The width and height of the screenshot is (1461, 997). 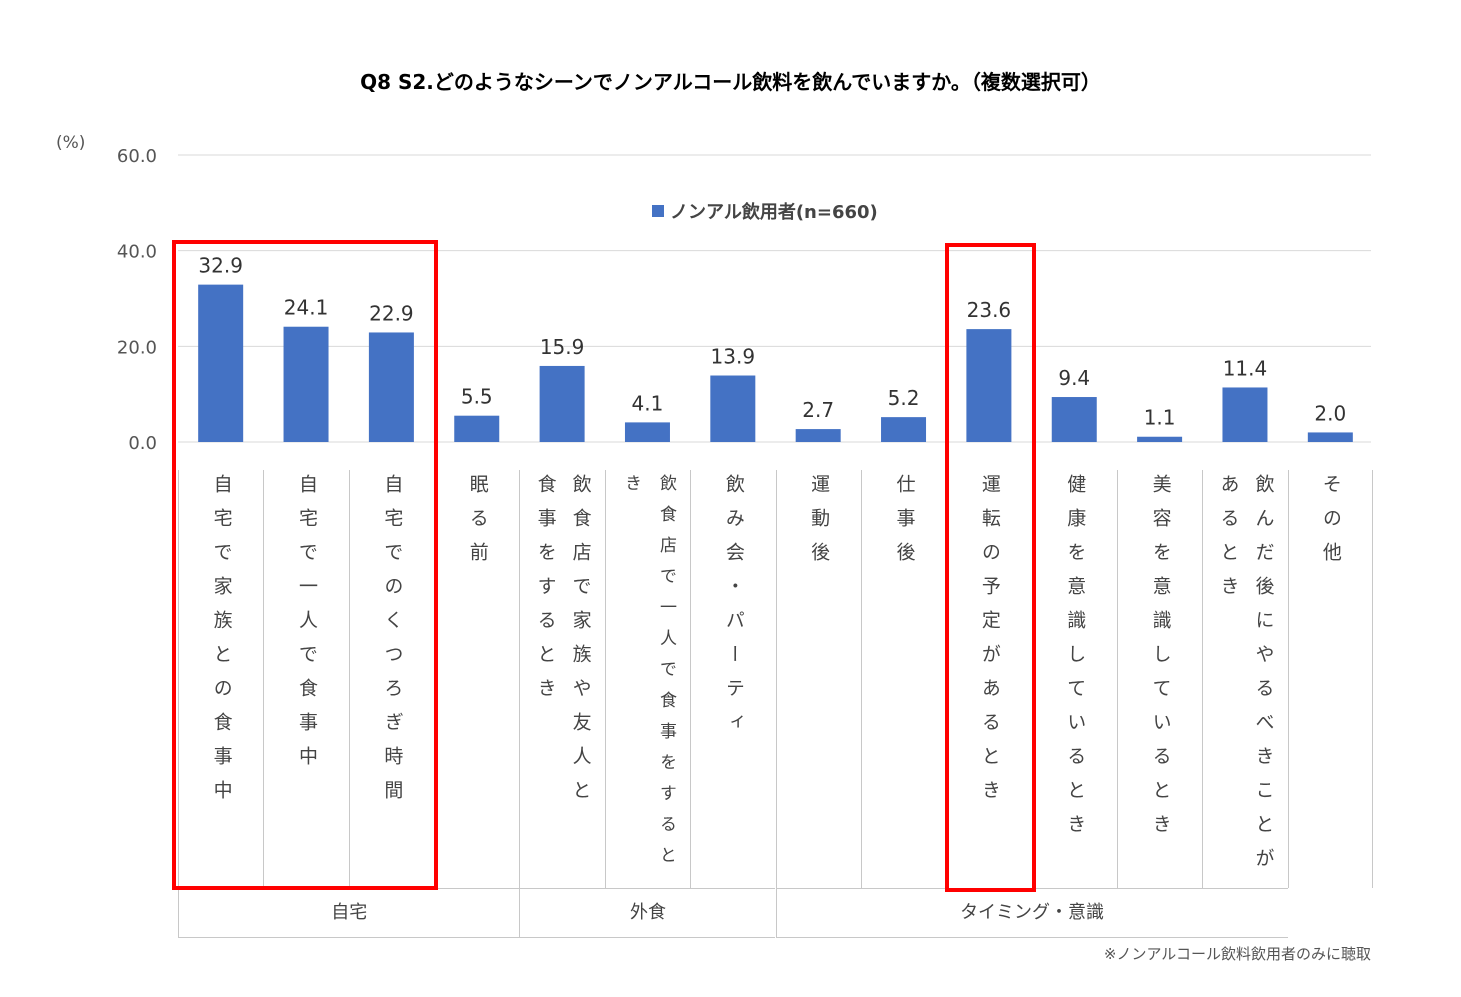 I want to click on data-label: 23.6, so click(x=989, y=310).